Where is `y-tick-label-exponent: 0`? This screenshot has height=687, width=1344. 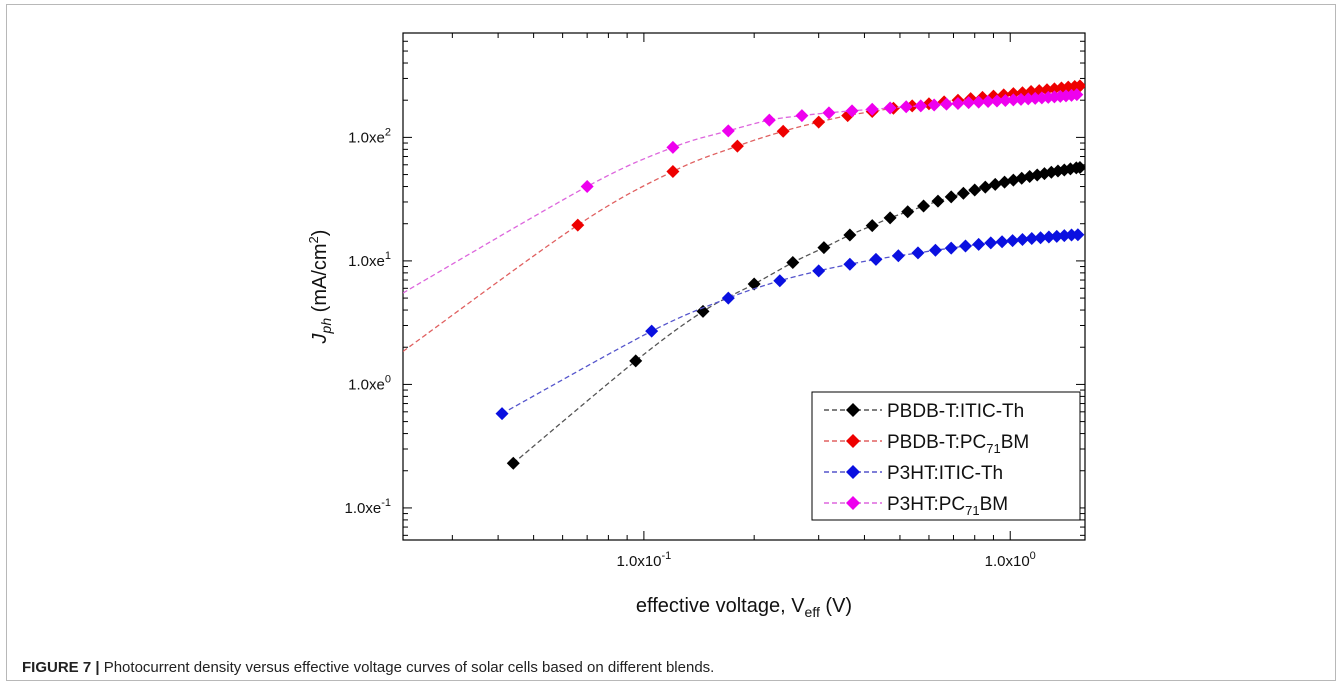 y-tick-label-exponent: 0 is located at coordinates (388, 379).